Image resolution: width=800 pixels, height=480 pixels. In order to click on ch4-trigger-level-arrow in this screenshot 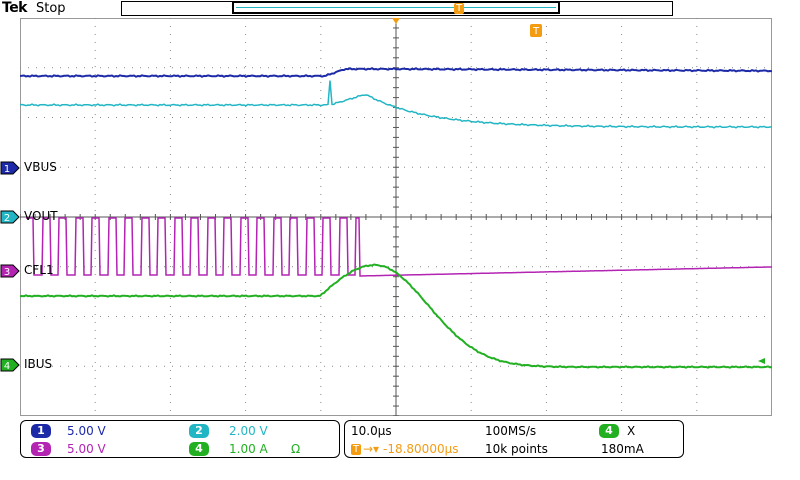, I will do `click(761, 361)`.